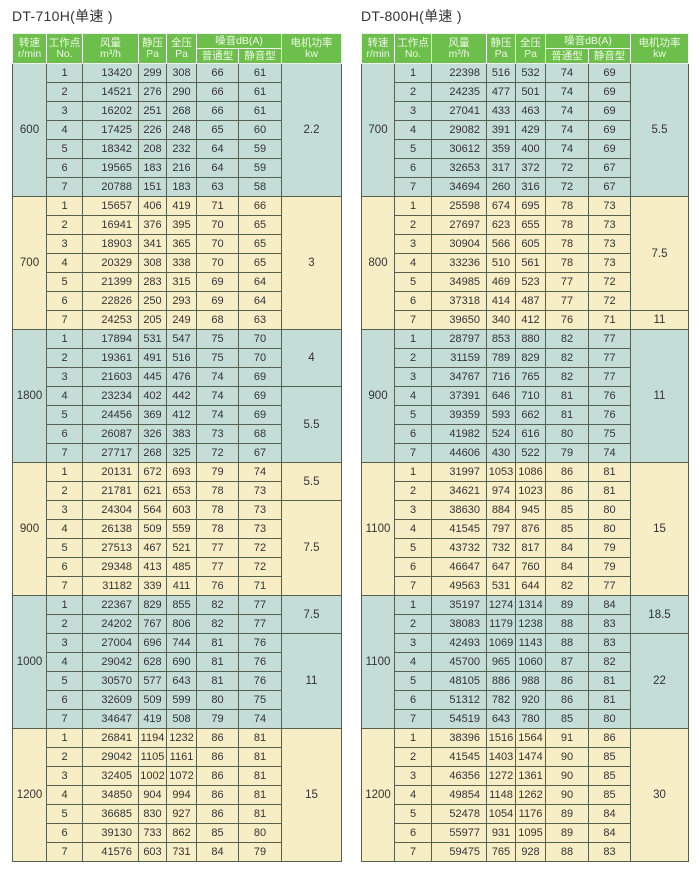 The width and height of the screenshot is (700, 888). What do you see at coordinates (62, 16) in the screenshot?
I see `table-title-dt710h: DT-710H(单速 )` at bounding box center [62, 16].